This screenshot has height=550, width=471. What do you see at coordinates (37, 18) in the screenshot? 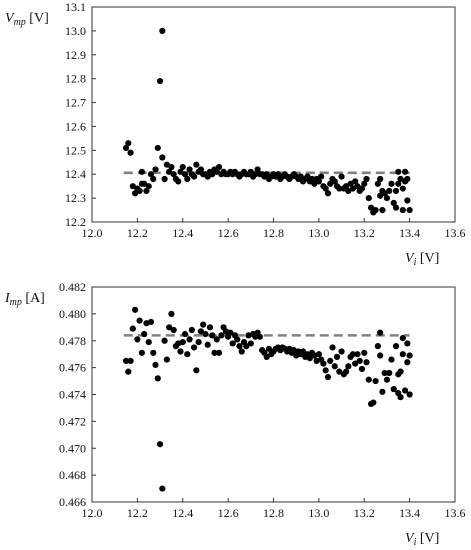
I see `y-axis-title-unit: [V]` at bounding box center [37, 18].